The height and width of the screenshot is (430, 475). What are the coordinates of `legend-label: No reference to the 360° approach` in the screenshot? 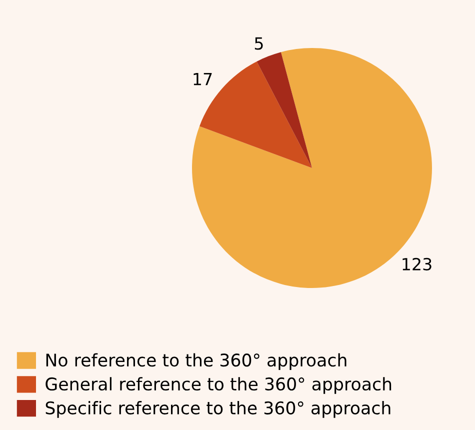 It's located at (196, 361).